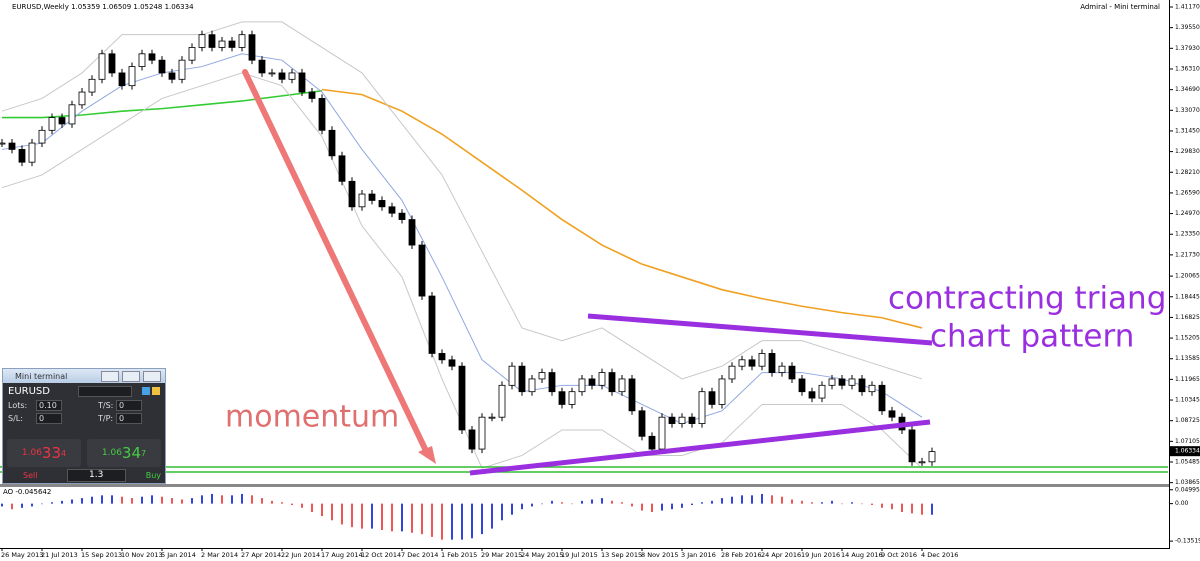  Describe the element at coordinates (1187, 462) in the screenshot. I see `y-tick-label: 1.05485` at that location.